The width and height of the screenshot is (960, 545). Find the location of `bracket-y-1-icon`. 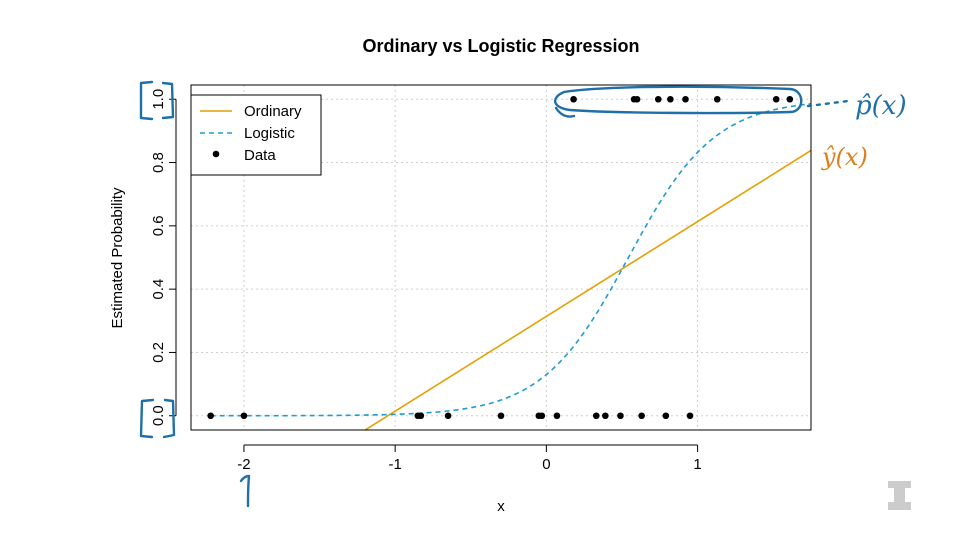

bracket-y-1-icon is located at coordinates (157, 100).